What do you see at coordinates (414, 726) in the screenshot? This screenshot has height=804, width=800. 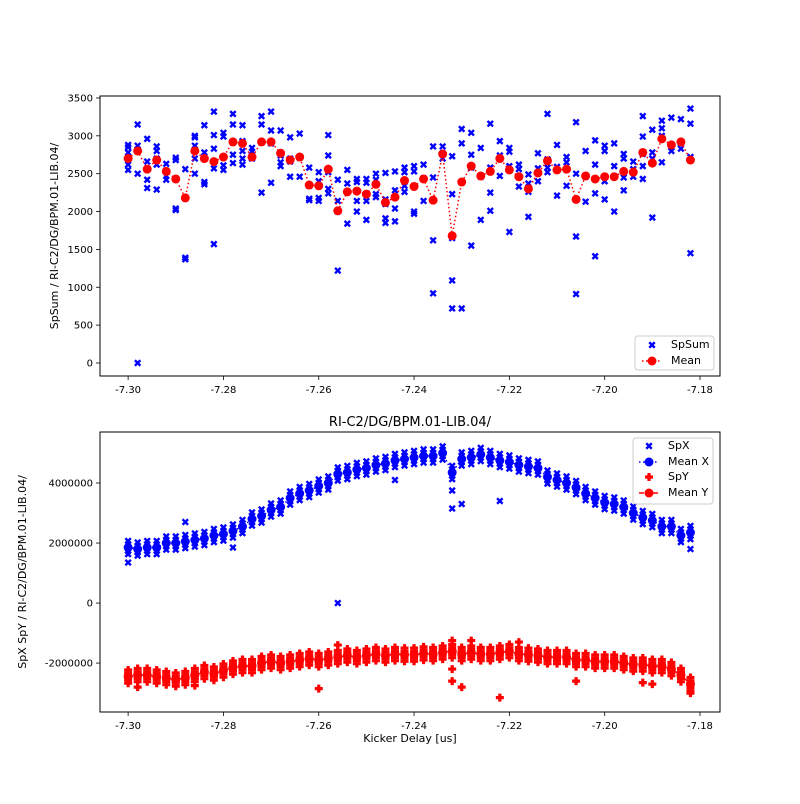 I see `x-tick-label: -7.24` at bounding box center [414, 726].